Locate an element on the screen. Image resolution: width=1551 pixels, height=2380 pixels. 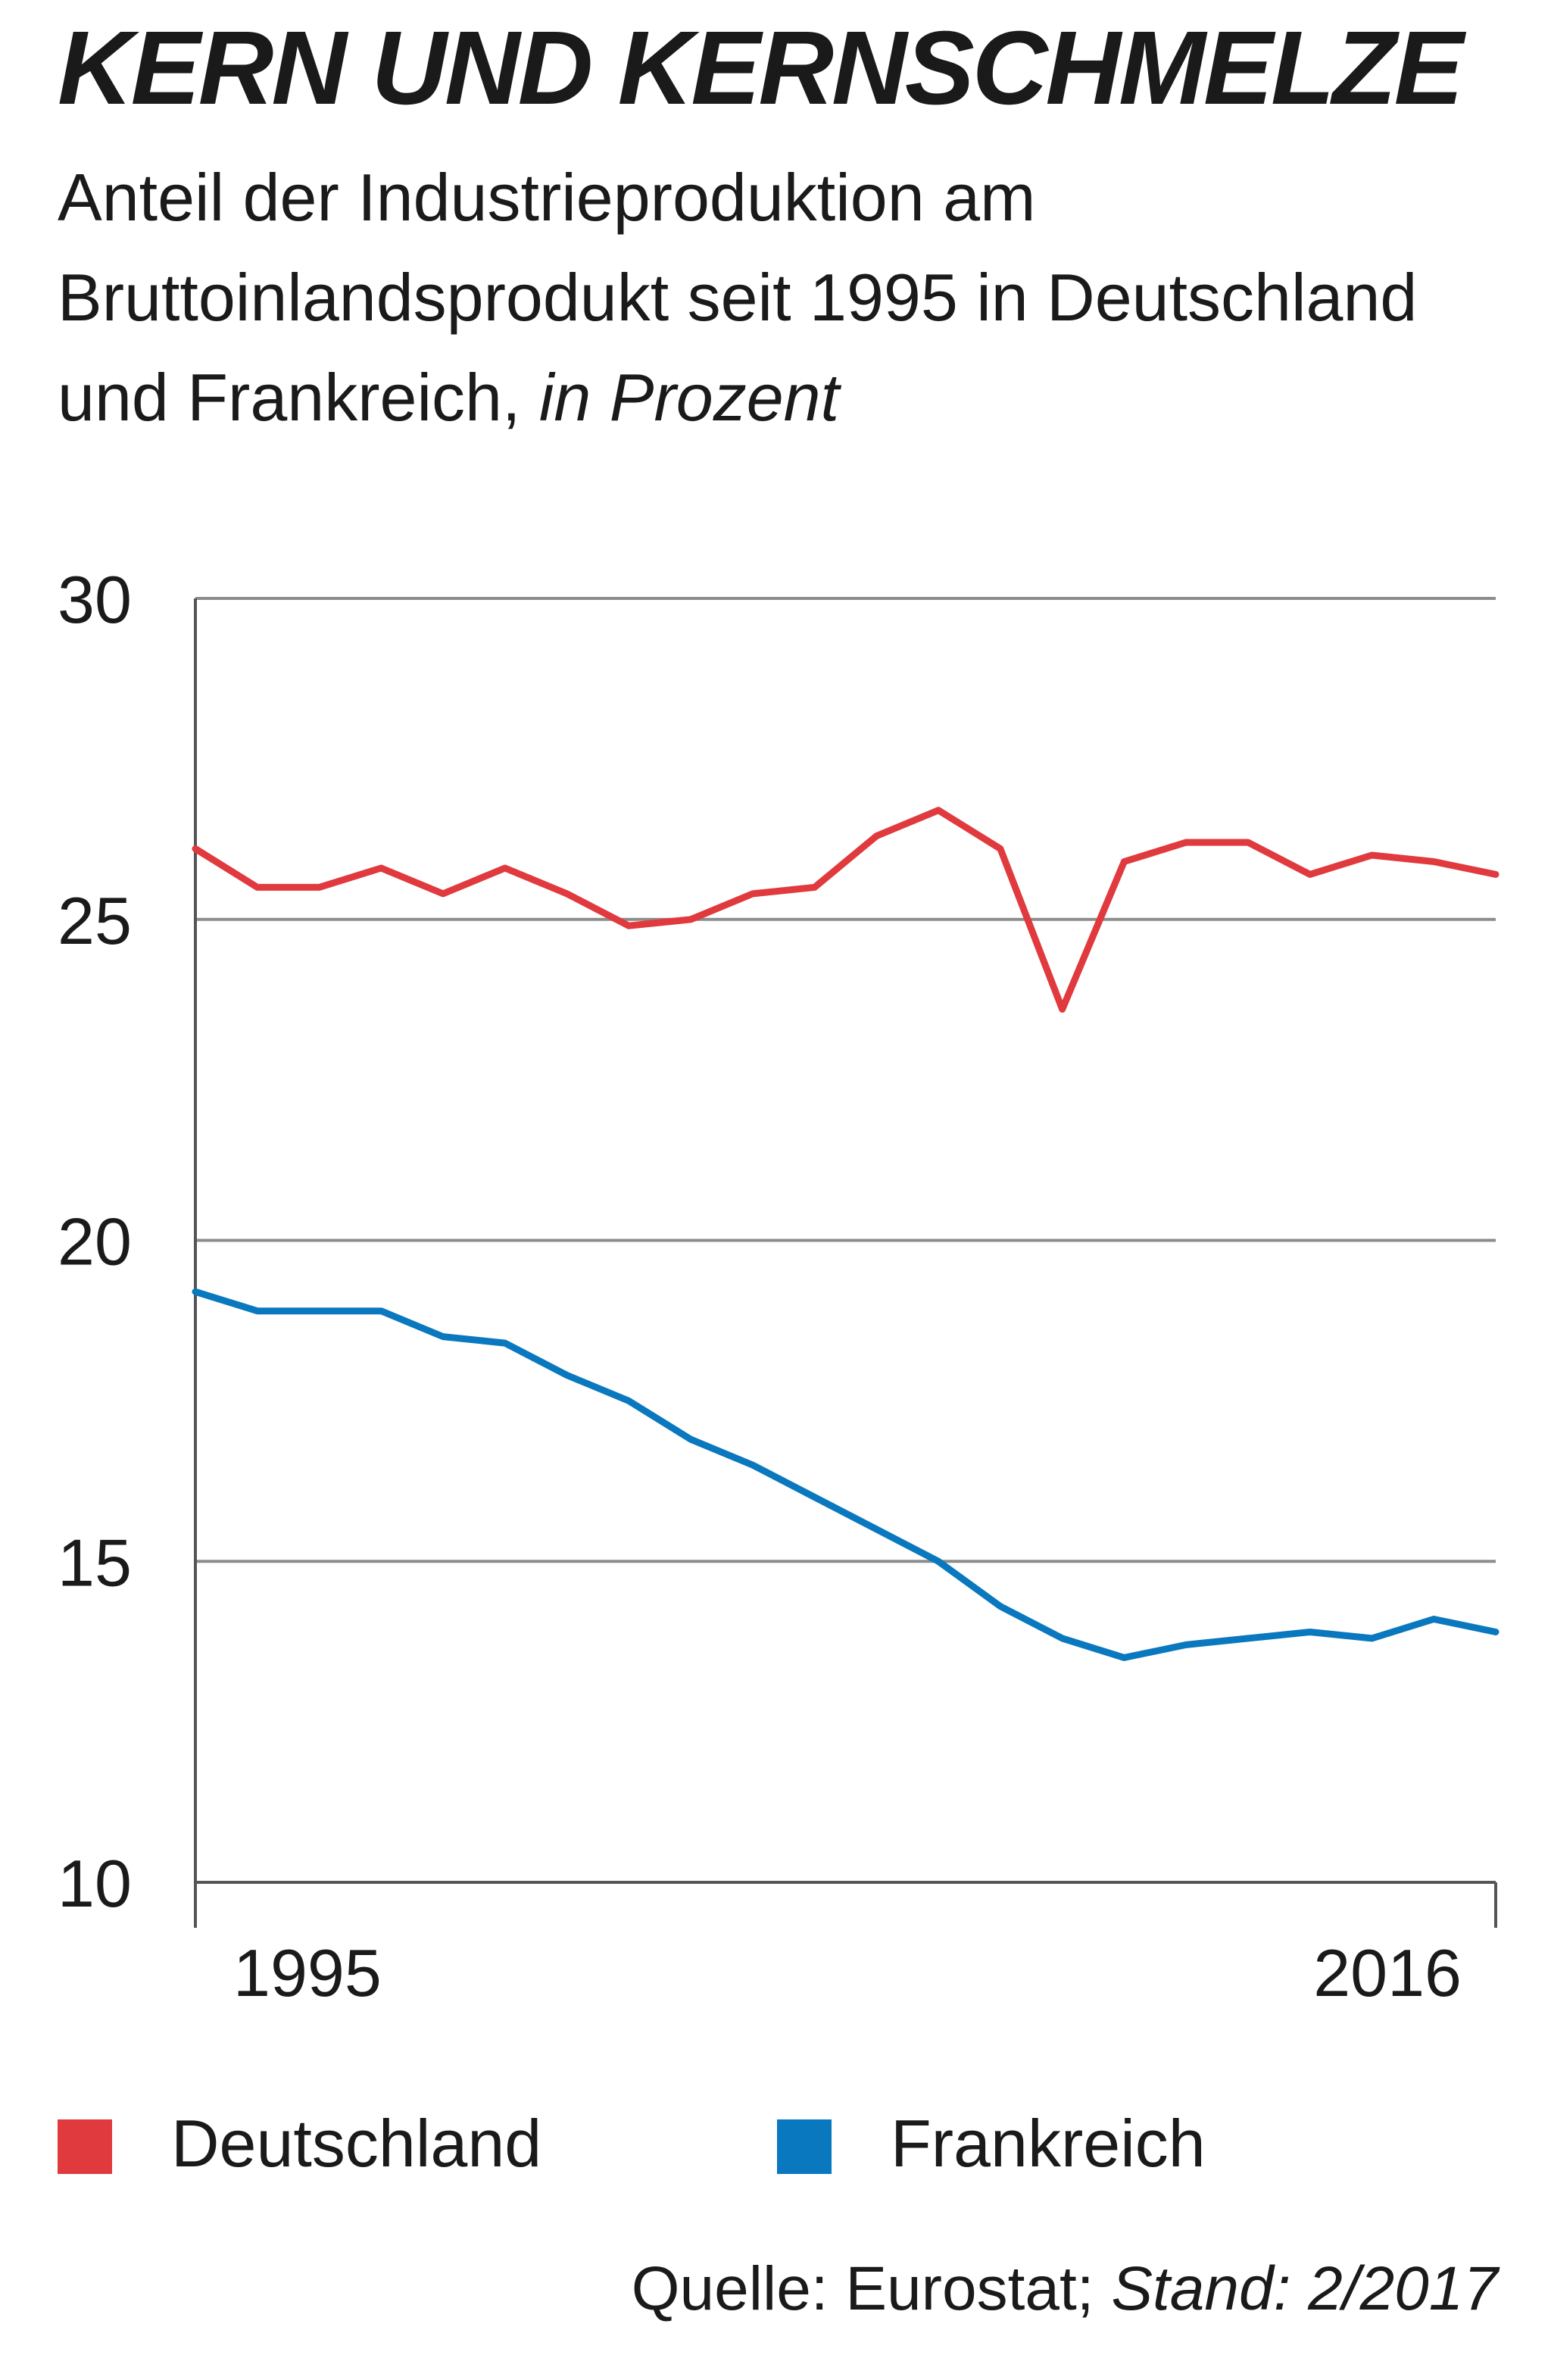
legend-label-deutschland: Deutschland is located at coordinates (356, 2143).